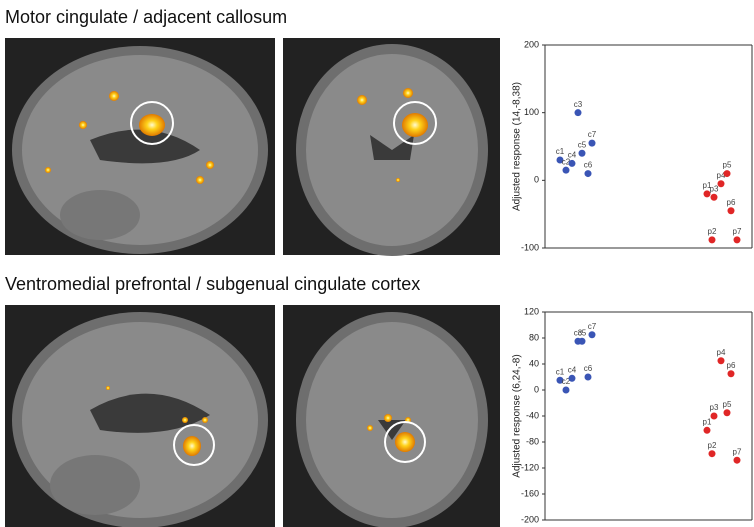 This screenshot has height=527, width=754. I want to click on y-tick-label: -200, so click(530, 519).